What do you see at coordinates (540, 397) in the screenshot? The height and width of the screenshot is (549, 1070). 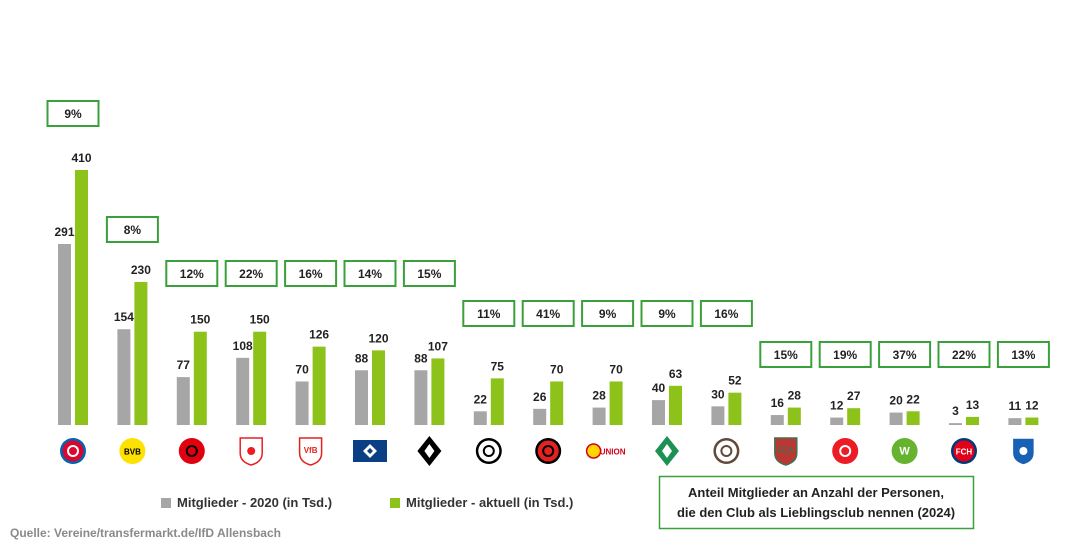 I see `value-label-2020-8: 26` at bounding box center [540, 397].